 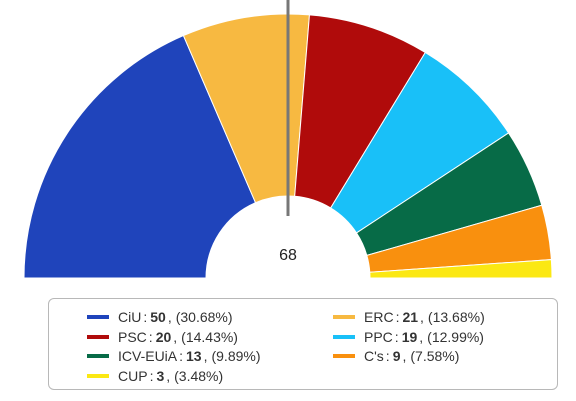 I want to click on legend-item-ciu: CiU: 50 , (30.68%), so click(x=160, y=317).